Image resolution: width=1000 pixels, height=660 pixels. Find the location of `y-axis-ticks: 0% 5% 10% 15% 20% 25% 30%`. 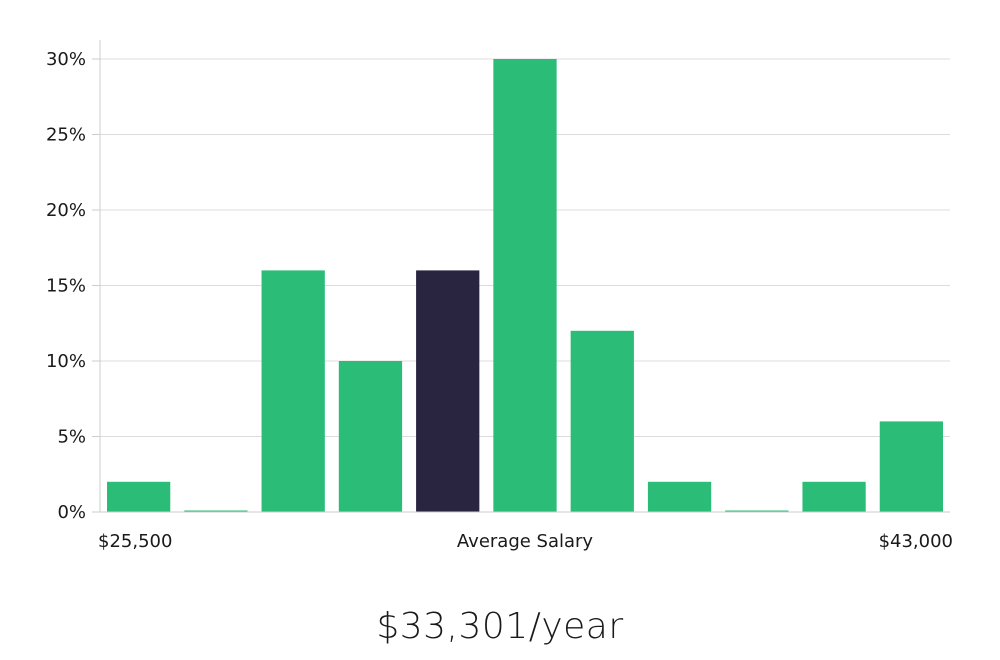

y-axis-ticks: 0% 5% 10% 15% 20% 25% 30% is located at coordinates (73, 286).